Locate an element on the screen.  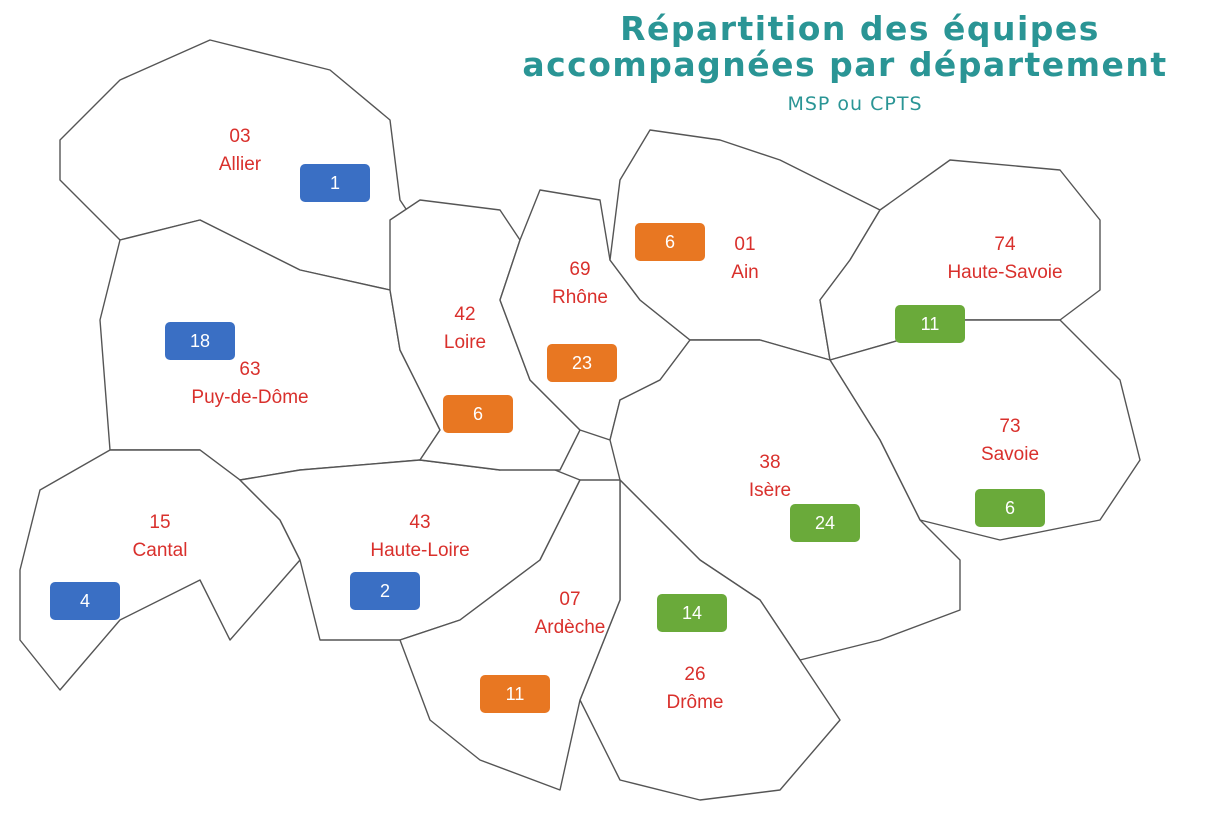
outline-loire is located at coordinates (485, 335).